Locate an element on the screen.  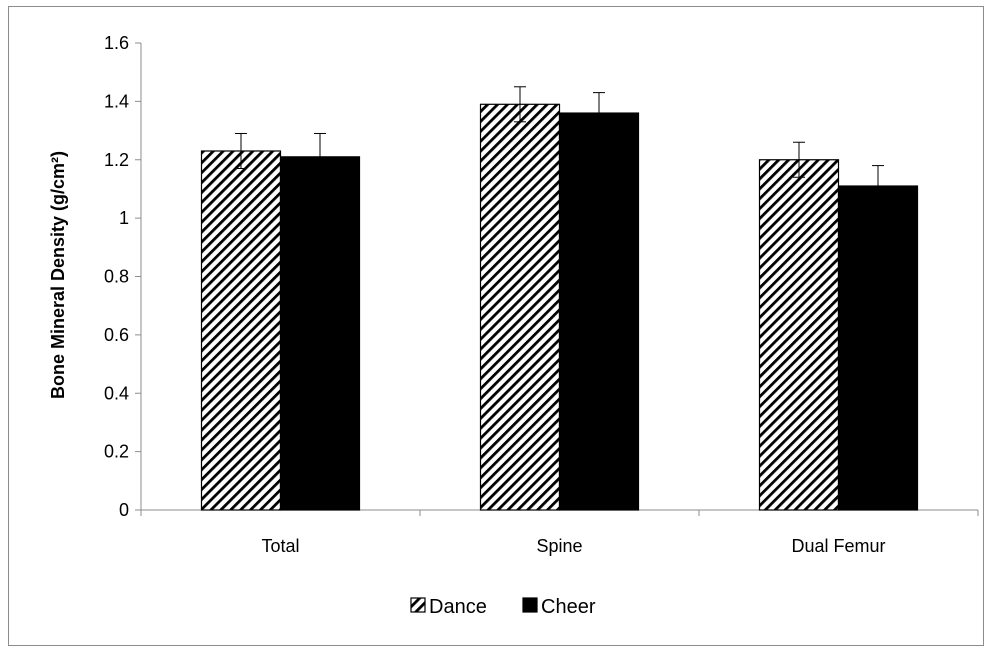
y-tick-label: 0.4 is located at coordinates (116, 393).